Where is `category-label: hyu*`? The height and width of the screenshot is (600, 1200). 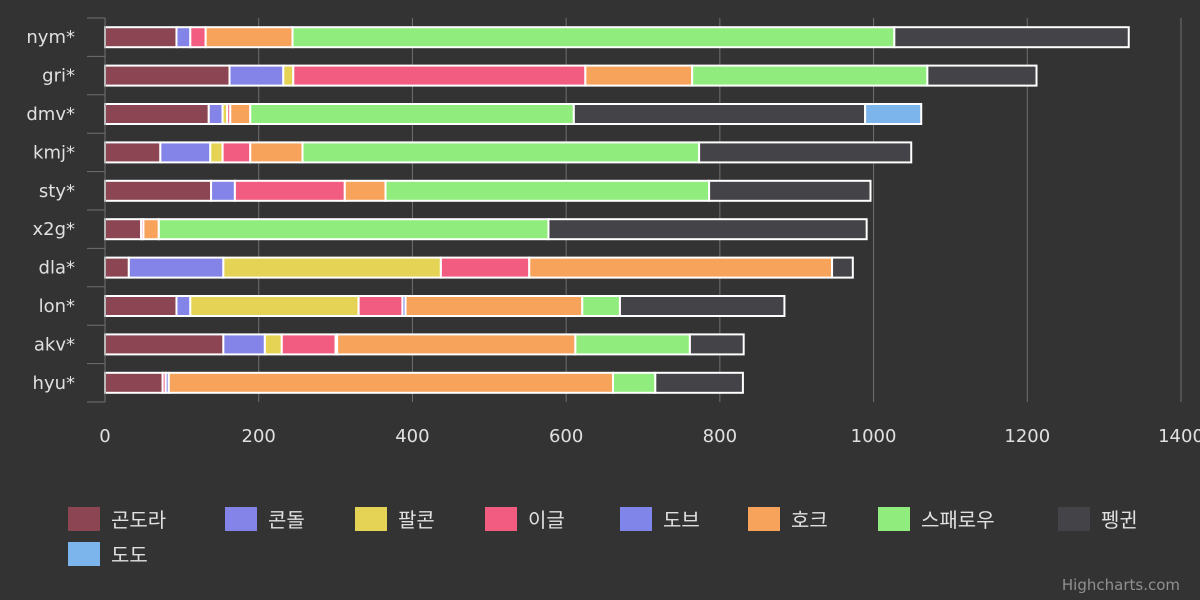 category-label: hyu* is located at coordinates (54, 383).